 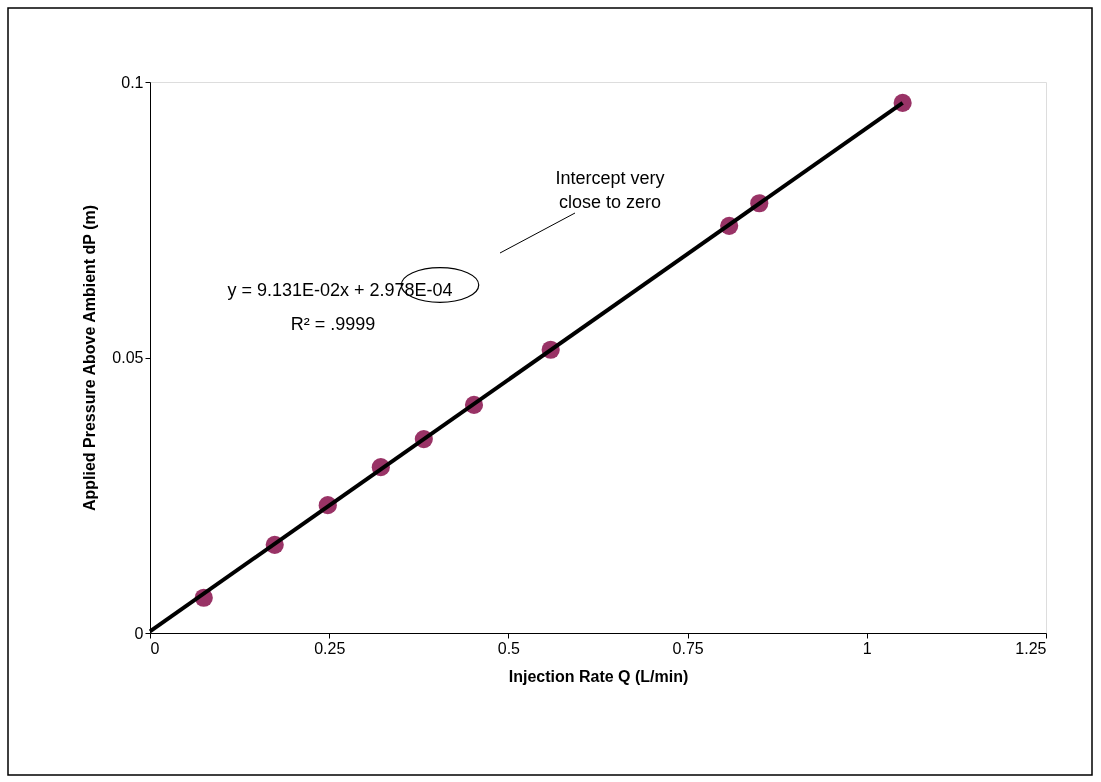 I want to click on x-tick-label: 0.75, so click(x=688, y=648).